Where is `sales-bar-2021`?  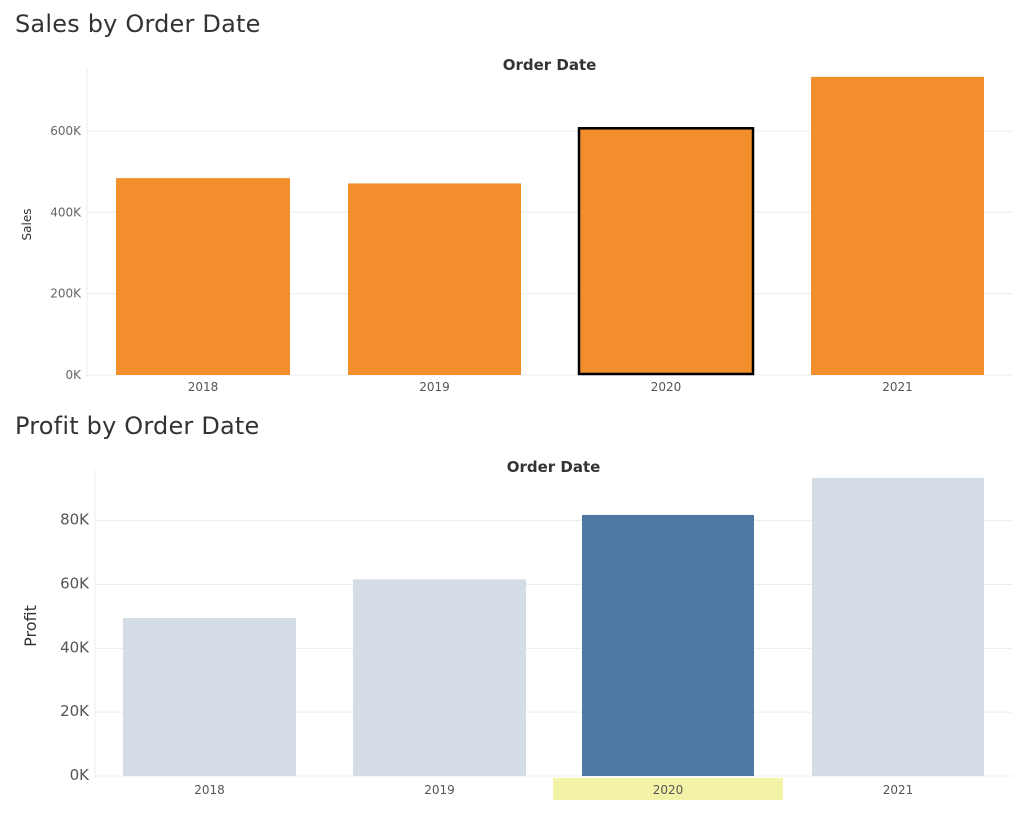 sales-bar-2021 is located at coordinates (897, 226).